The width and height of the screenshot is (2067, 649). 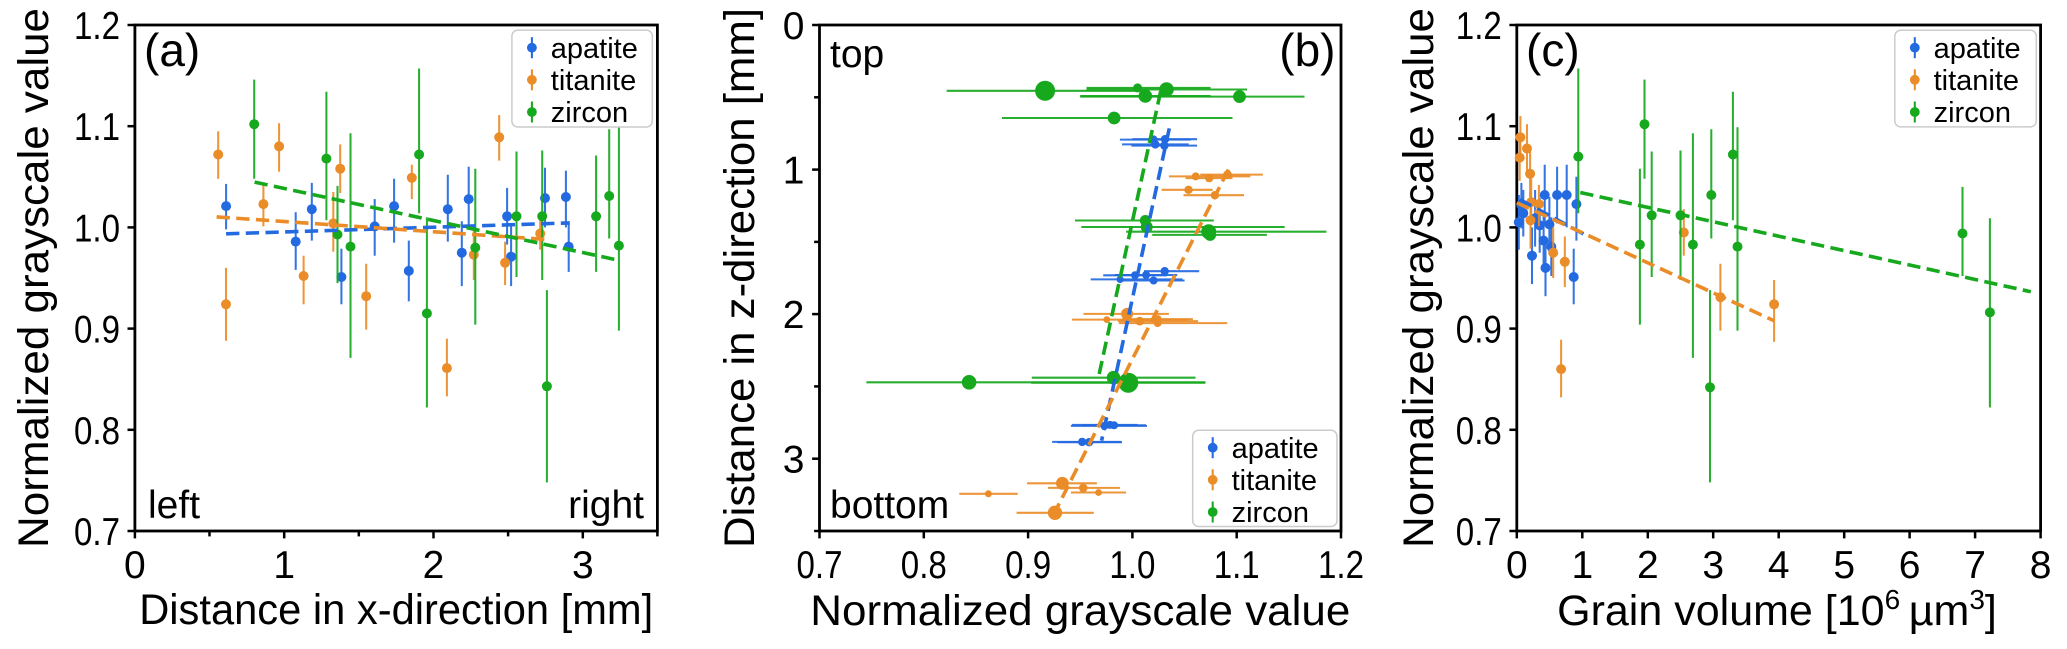 What do you see at coordinates (740, 278) in the screenshot?
I see `svg-text: Distance in z-direction [mm]` at bounding box center [740, 278].